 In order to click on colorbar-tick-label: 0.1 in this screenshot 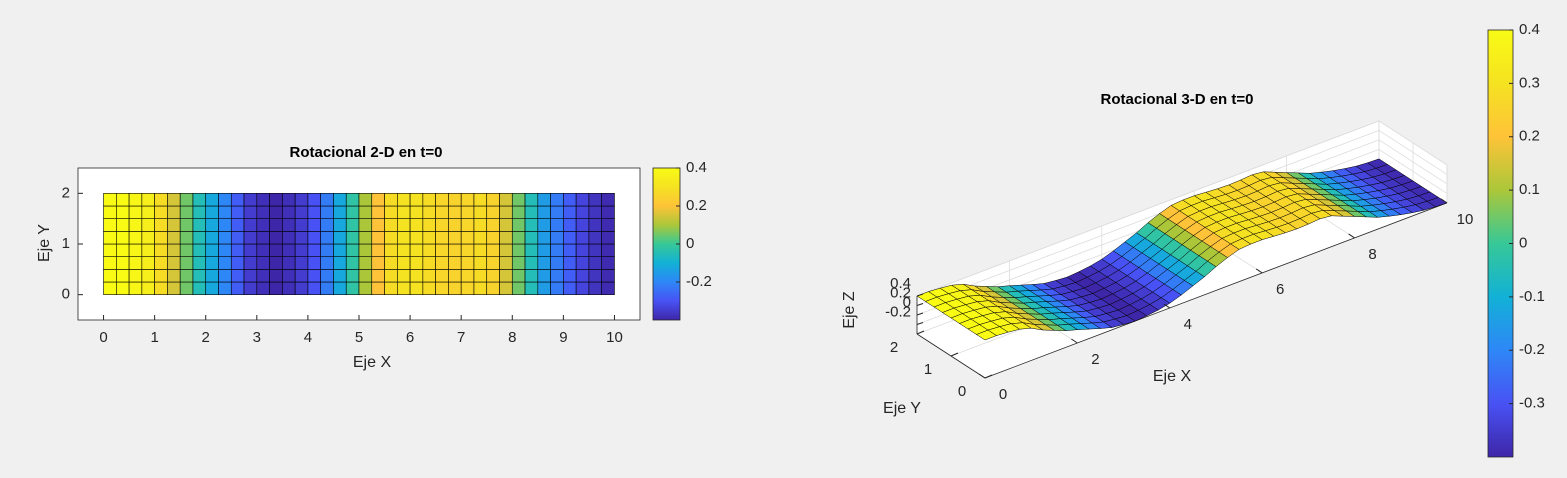, I will do `click(1529, 189)`.